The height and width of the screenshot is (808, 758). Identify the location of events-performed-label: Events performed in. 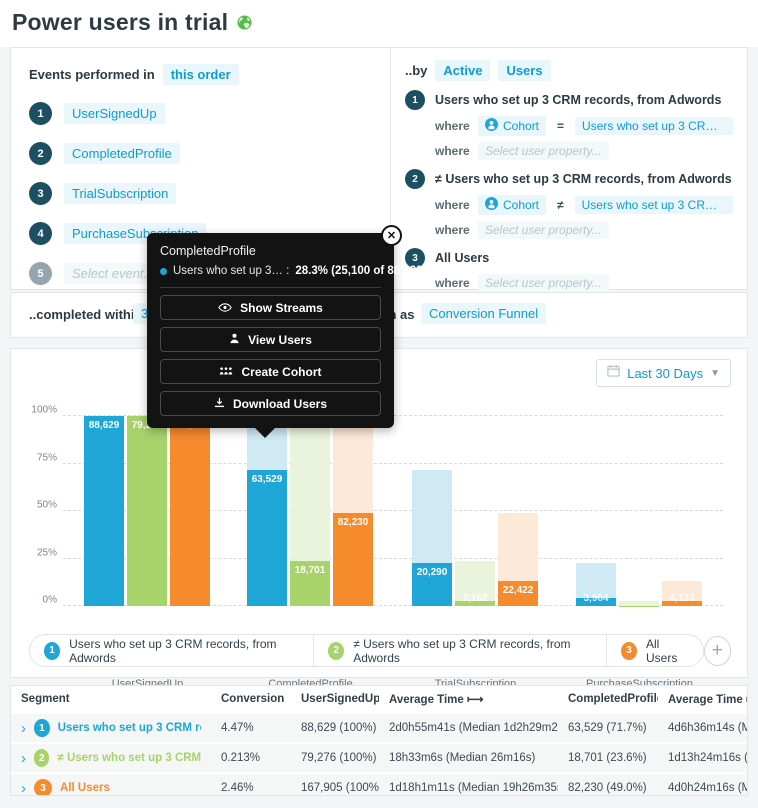
(92, 74).